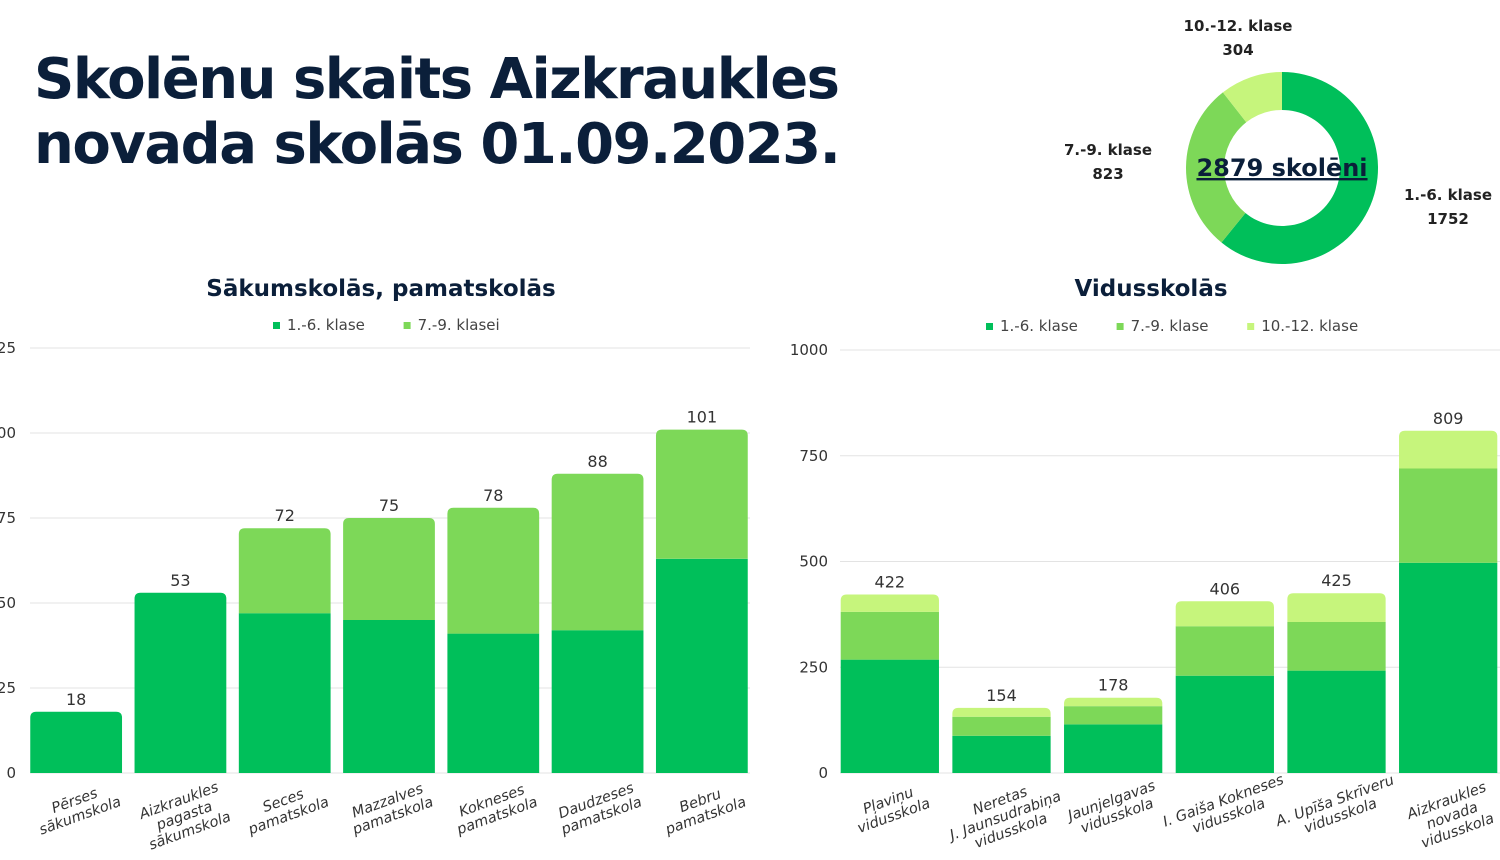 This screenshot has width=1500, height=860. What do you see at coordinates (813, 667) in the screenshot?
I see `y-tick-label: 250` at bounding box center [813, 667].